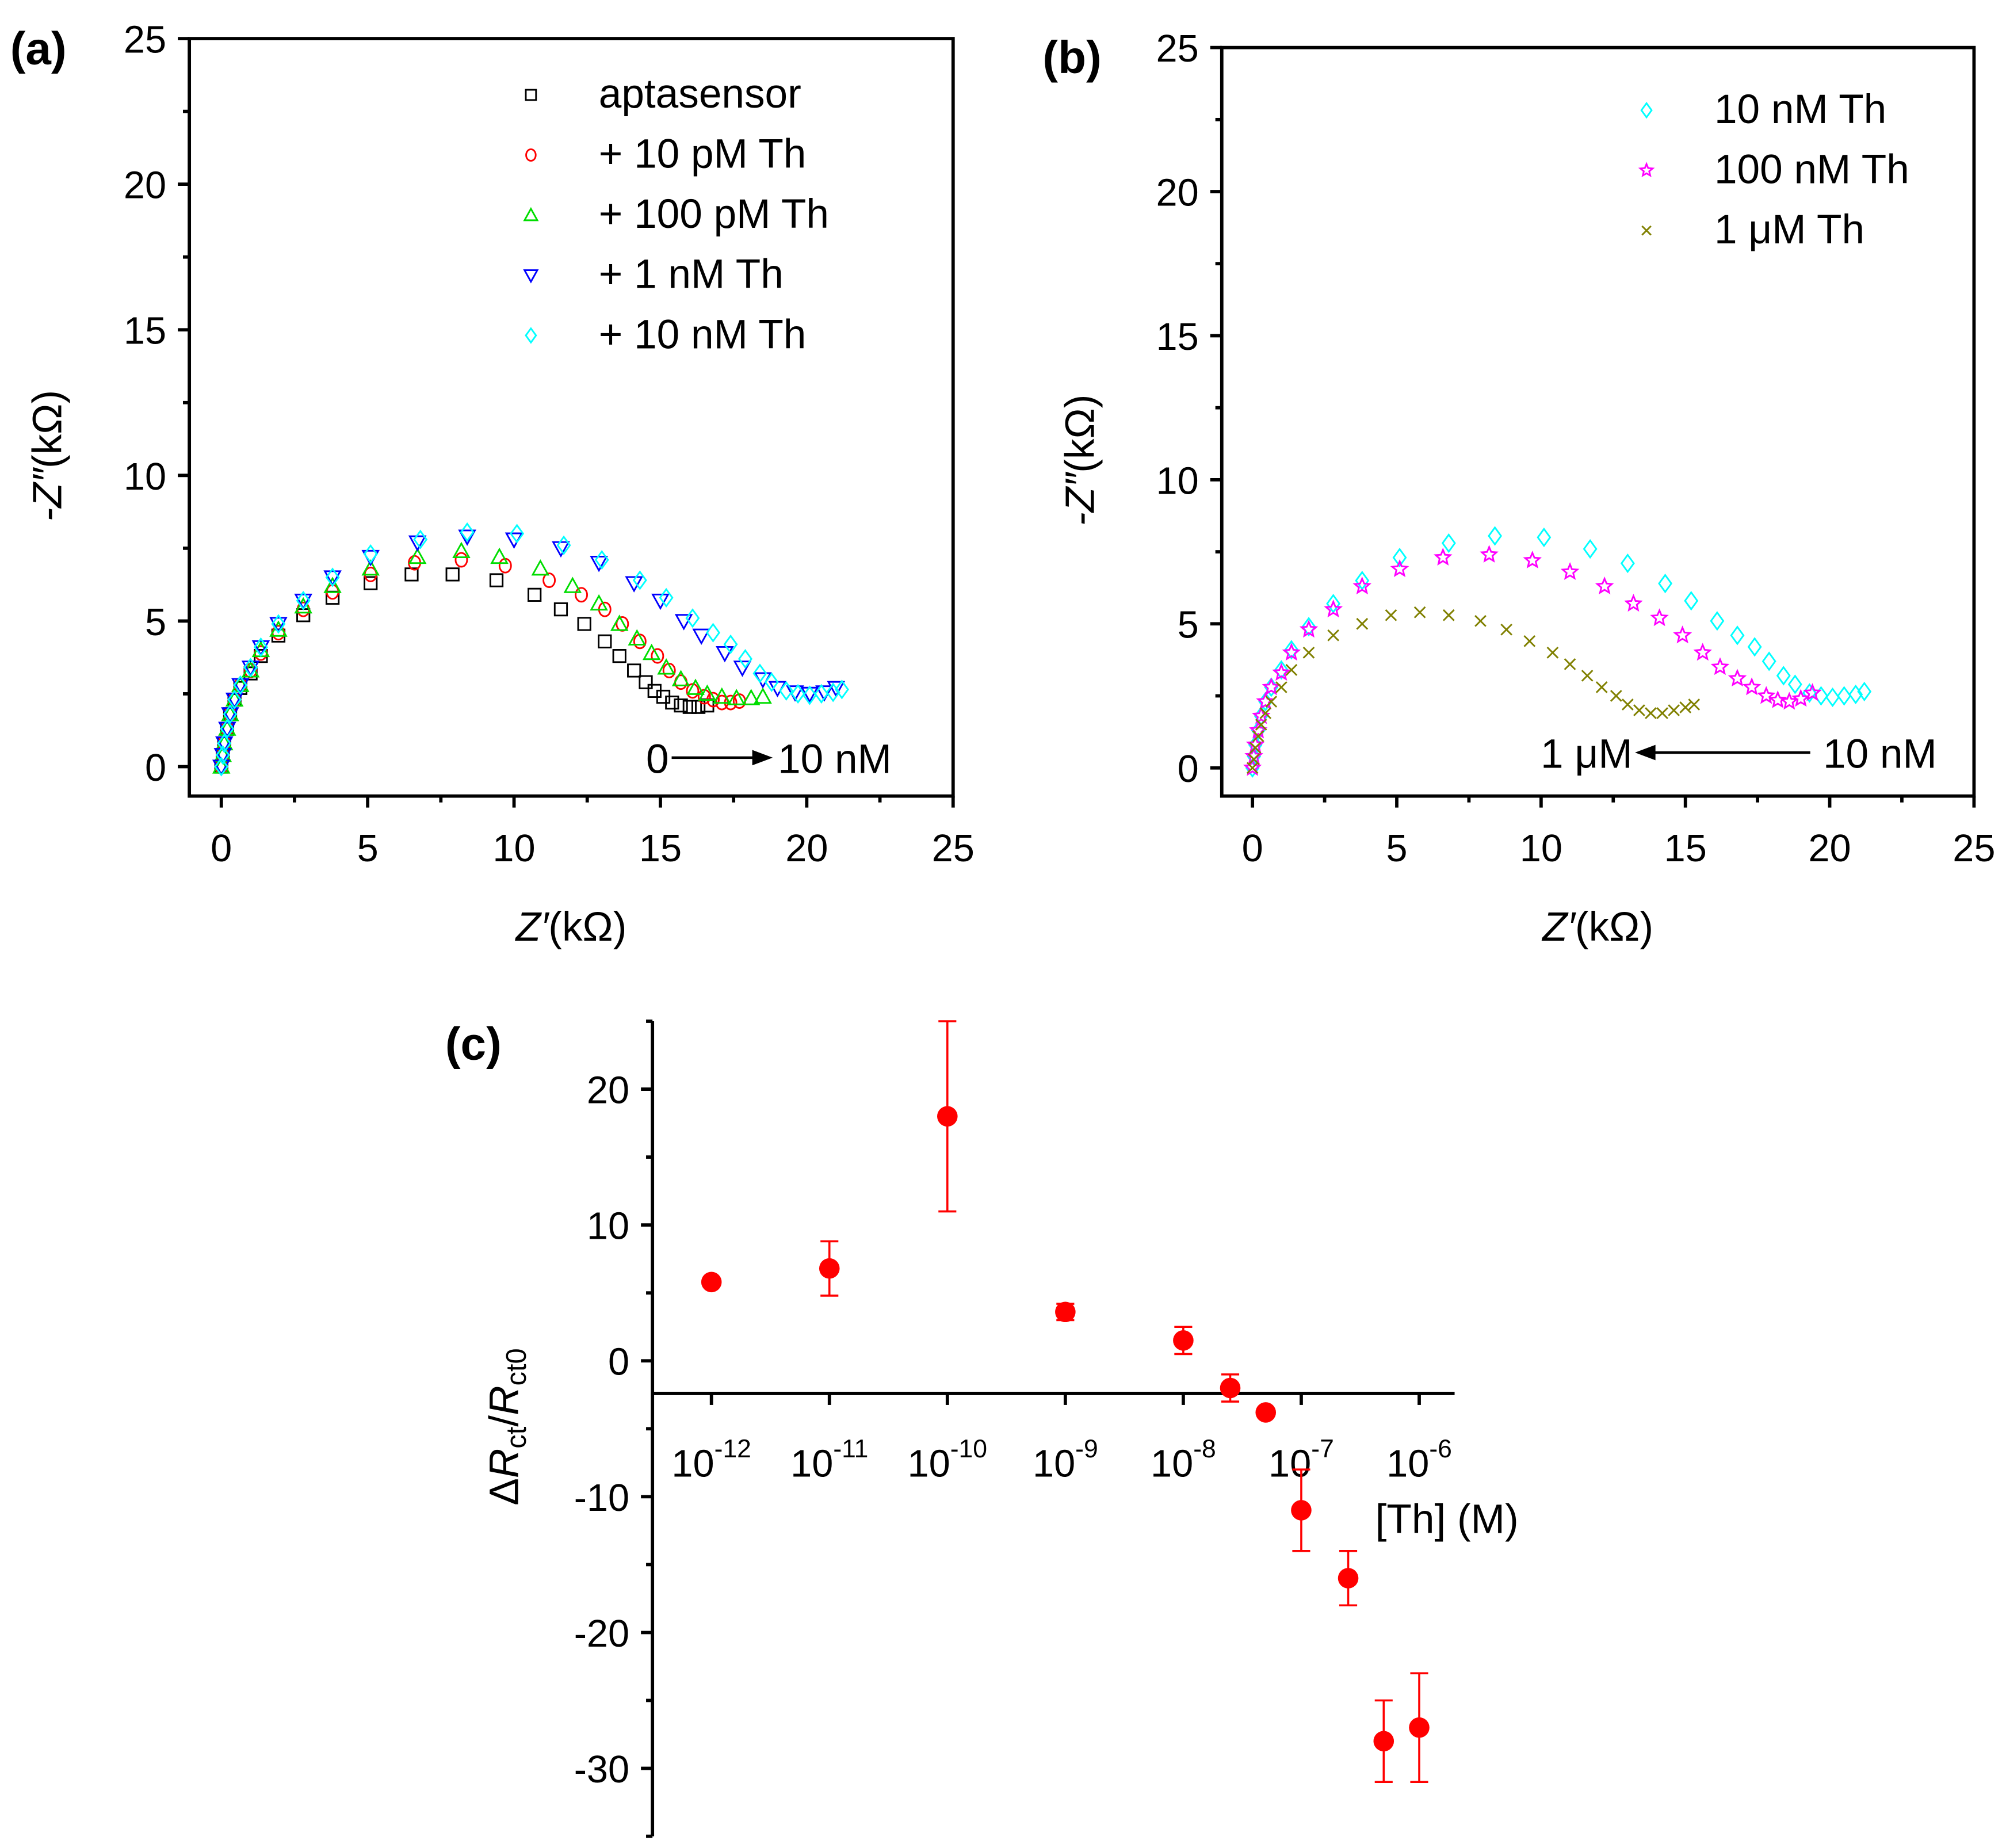 This screenshot has width=2006, height=1848. What do you see at coordinates (221, 848) in the screenshot?
I see `x-tick-label: 0` at bounding box center [221, 848].